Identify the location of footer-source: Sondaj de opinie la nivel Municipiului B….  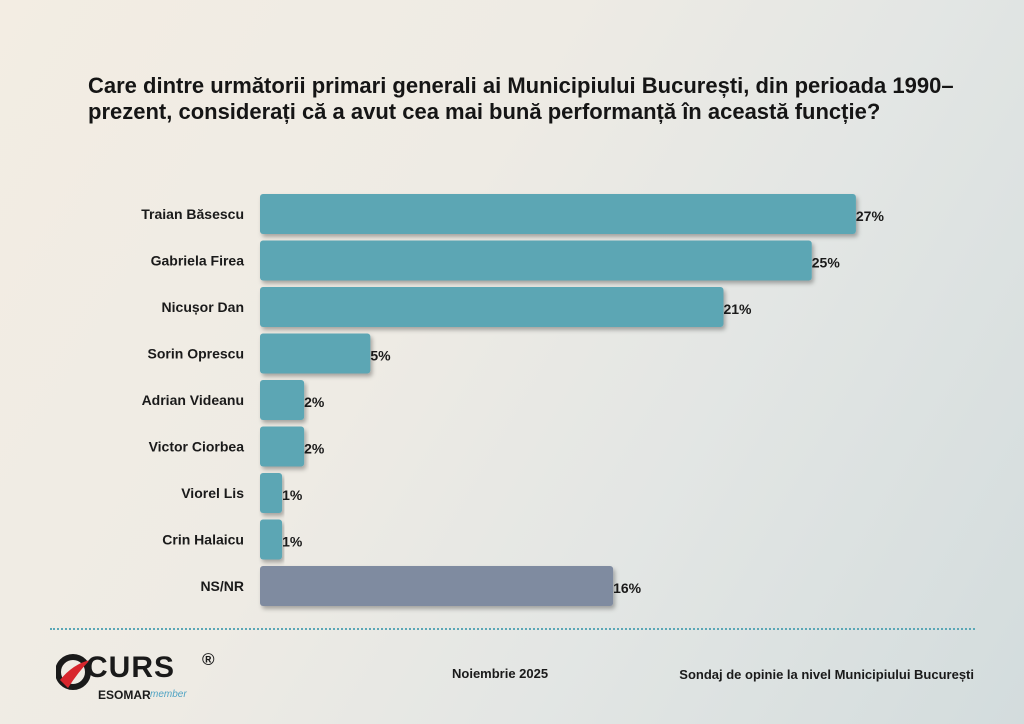
(826, 674).